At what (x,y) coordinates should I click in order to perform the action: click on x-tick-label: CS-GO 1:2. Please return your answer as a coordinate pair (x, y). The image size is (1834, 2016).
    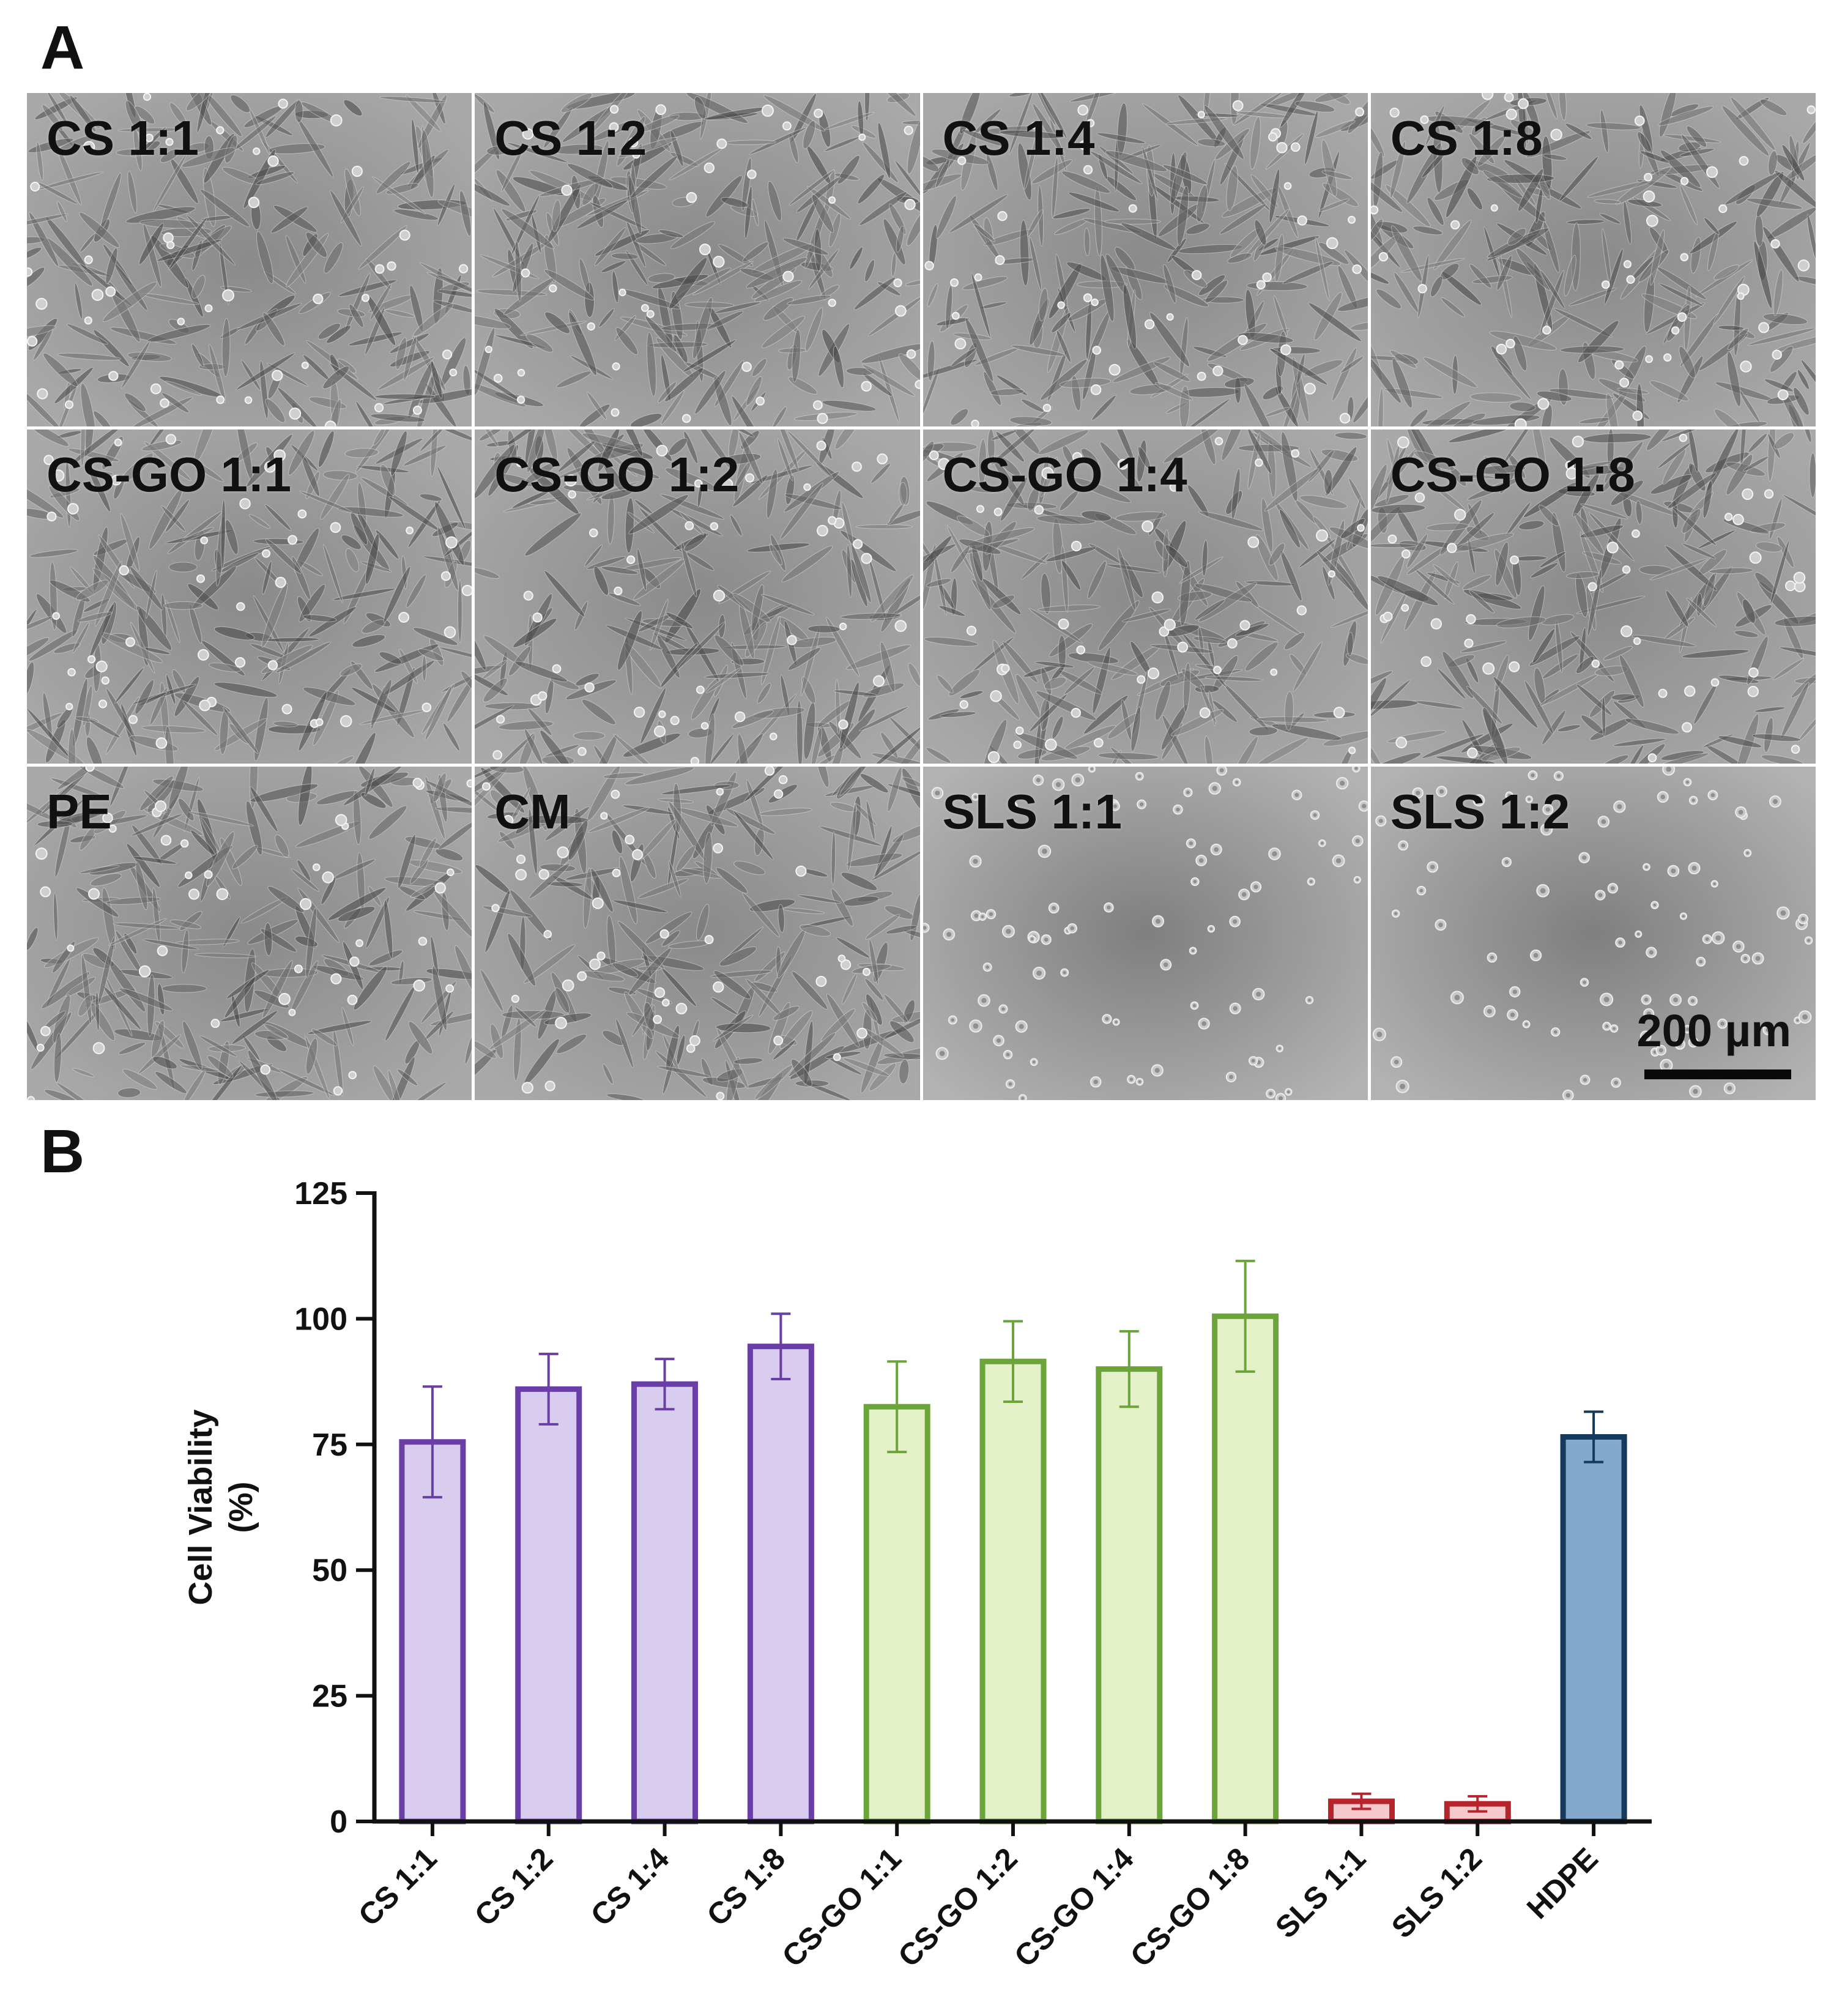
    Looking at the image, I should click on (957, 1907).